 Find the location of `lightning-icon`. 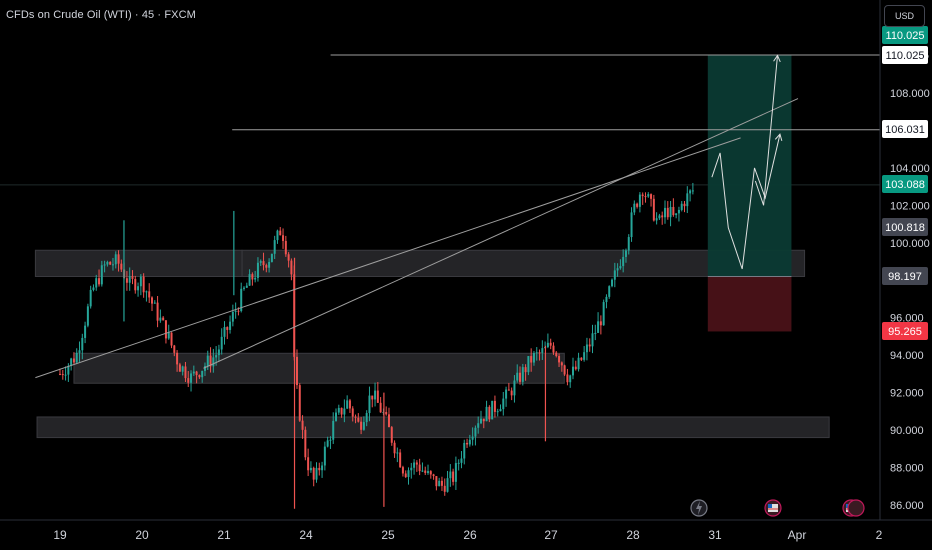

lightning-icon is located at coordinates (699, 508).